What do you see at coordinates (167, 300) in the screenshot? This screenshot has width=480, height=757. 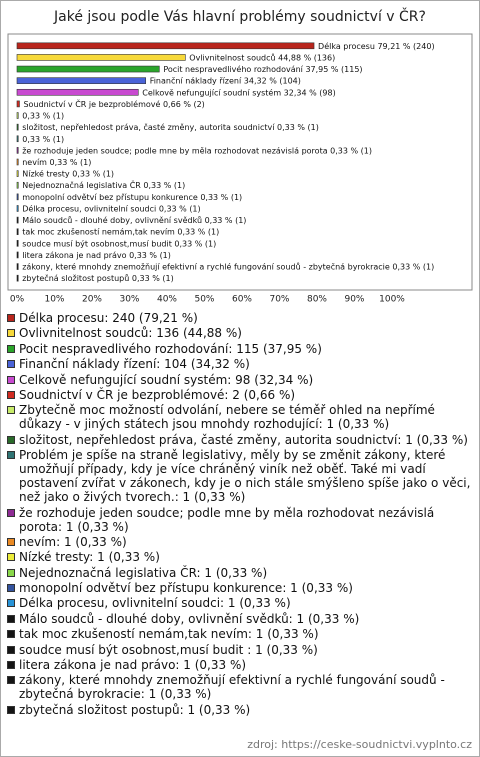 I see `x-tick-label: 40%` at bounding box center [167, 300].